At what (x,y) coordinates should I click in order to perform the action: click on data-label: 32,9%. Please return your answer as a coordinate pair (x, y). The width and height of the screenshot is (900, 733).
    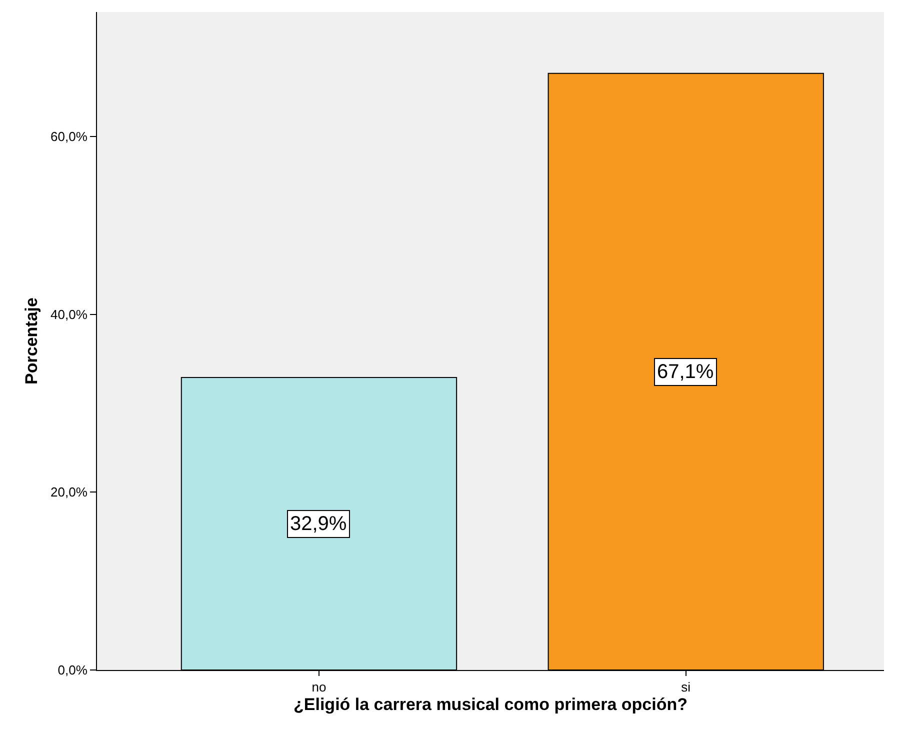
    Looking at the image, I should click on (318, 524).